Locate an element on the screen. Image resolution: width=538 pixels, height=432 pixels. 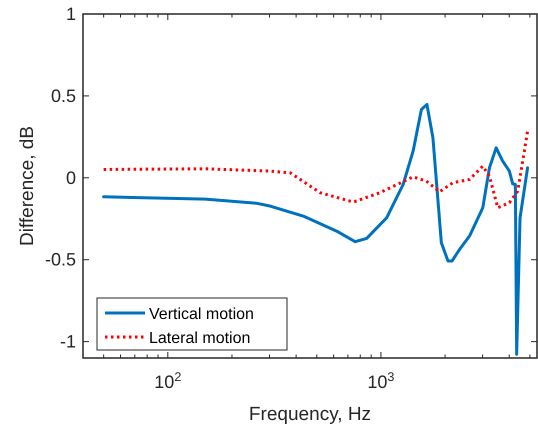
legend-label: Vertical motion is located at coordinates (201, 314).